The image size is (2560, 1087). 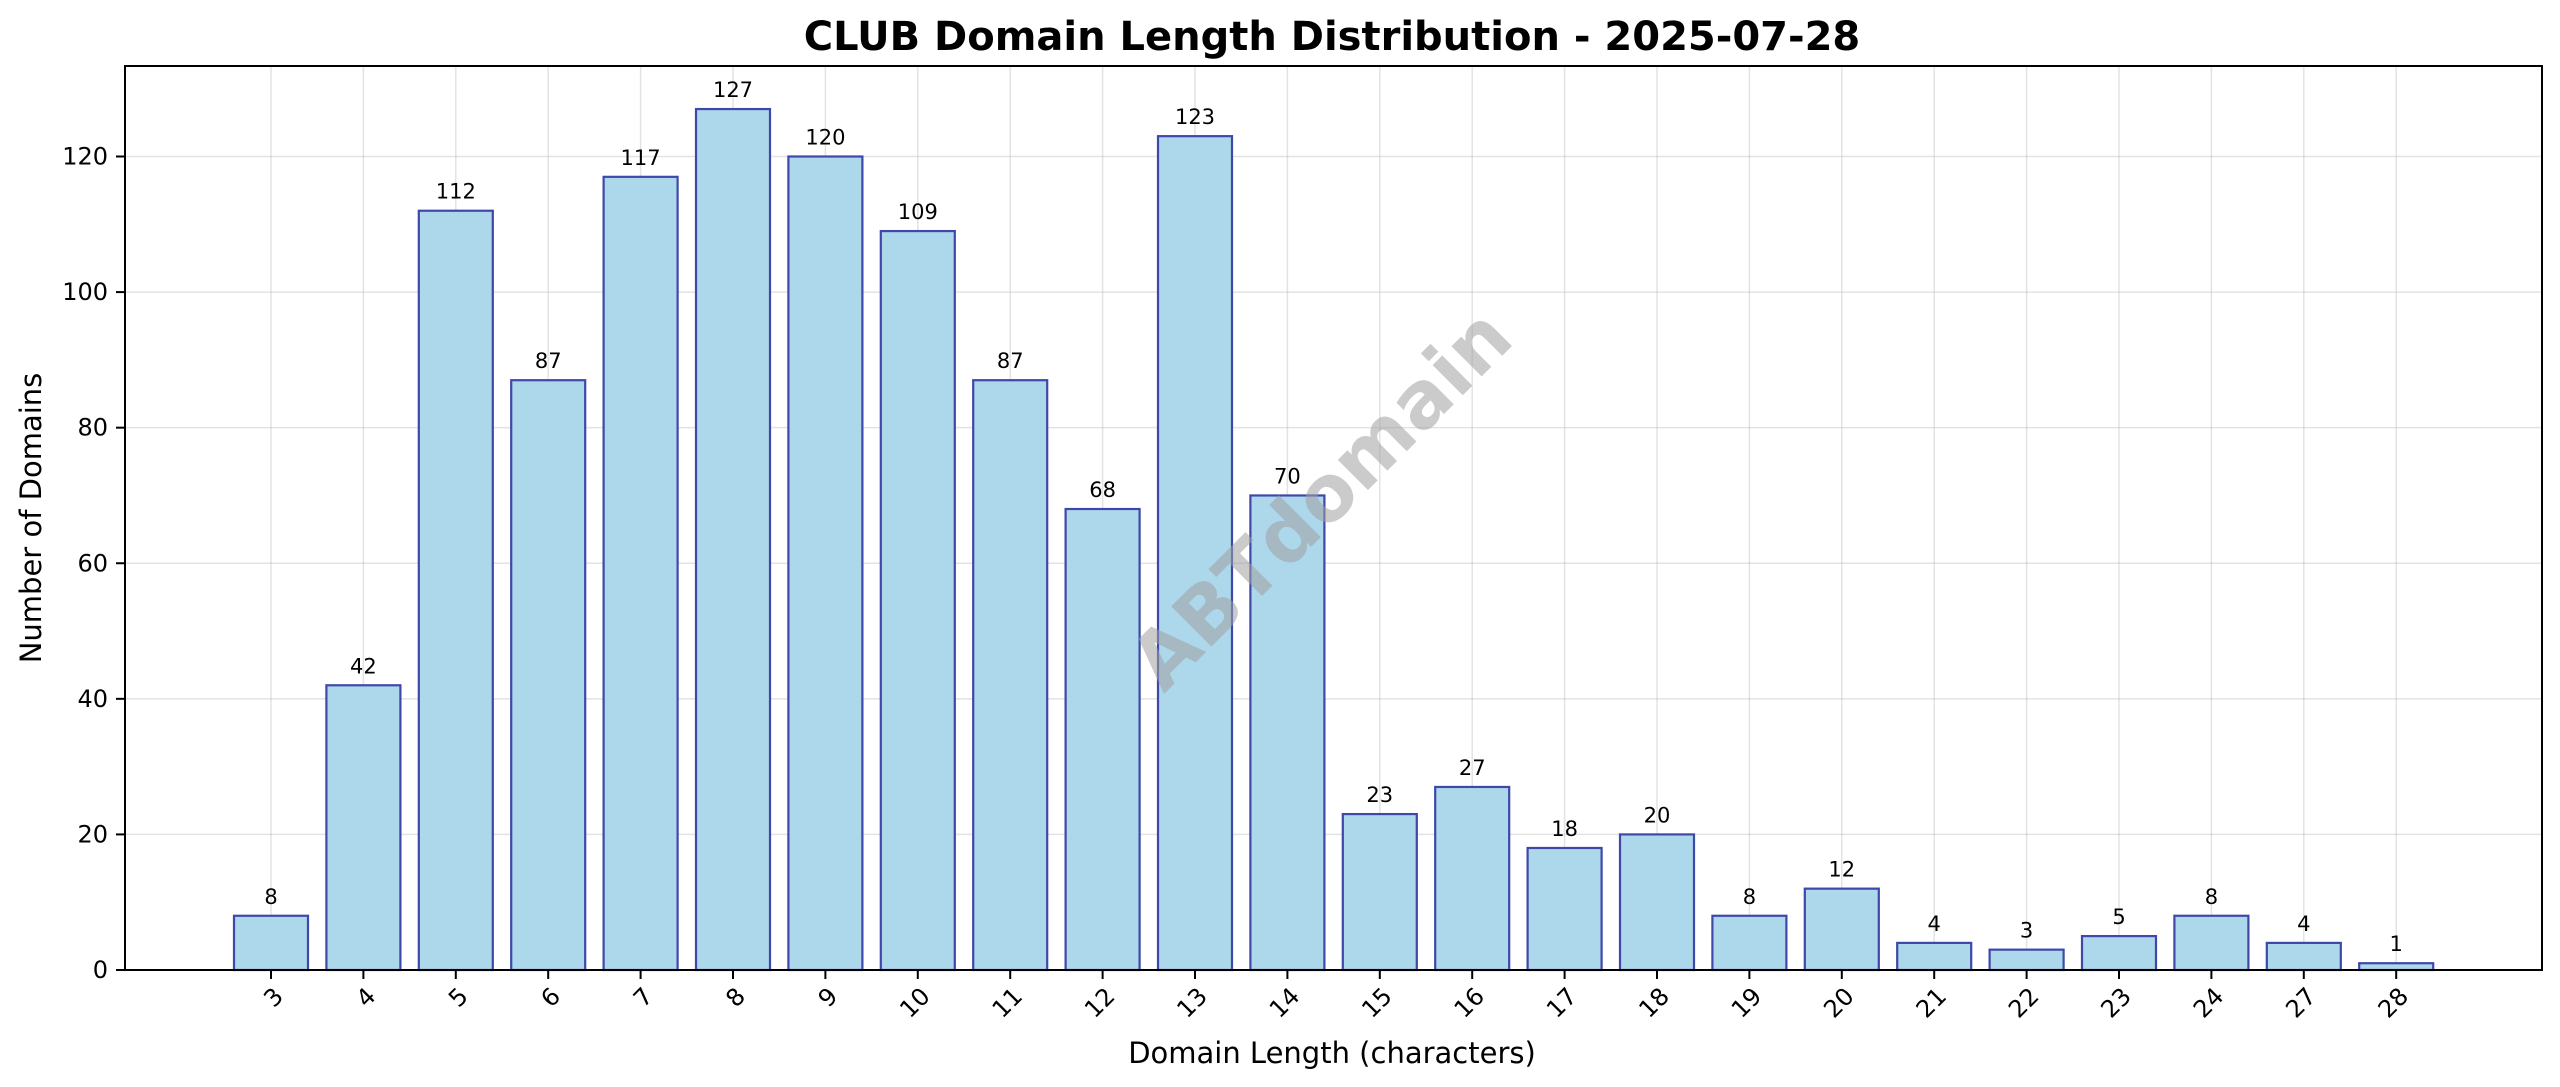 I want to click on y-tick-label: 60, so click(x=92, y=563).